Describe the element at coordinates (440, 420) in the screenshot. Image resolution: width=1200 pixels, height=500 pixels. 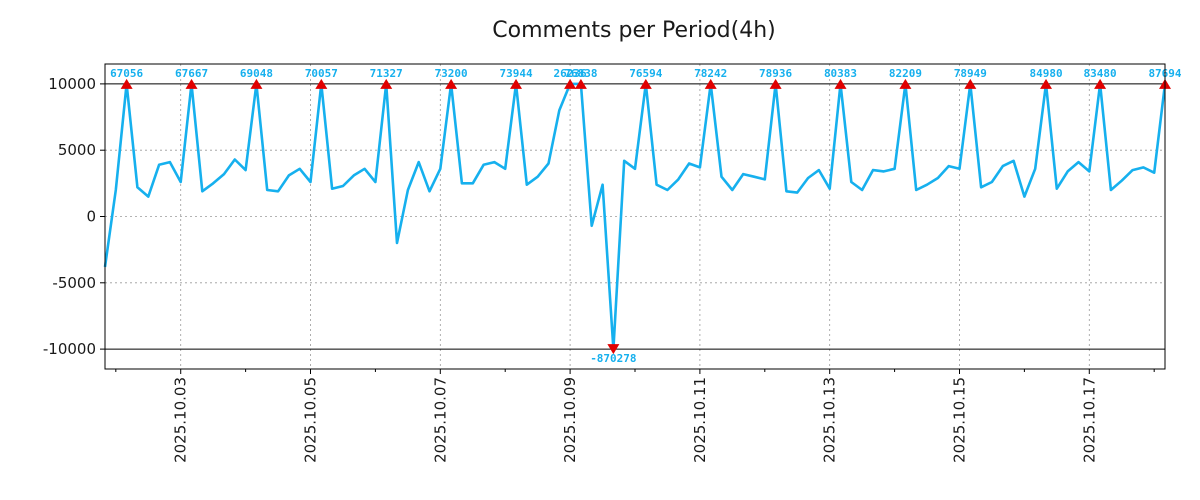
I see `x-tick-label: 2025.10.07` at that location.